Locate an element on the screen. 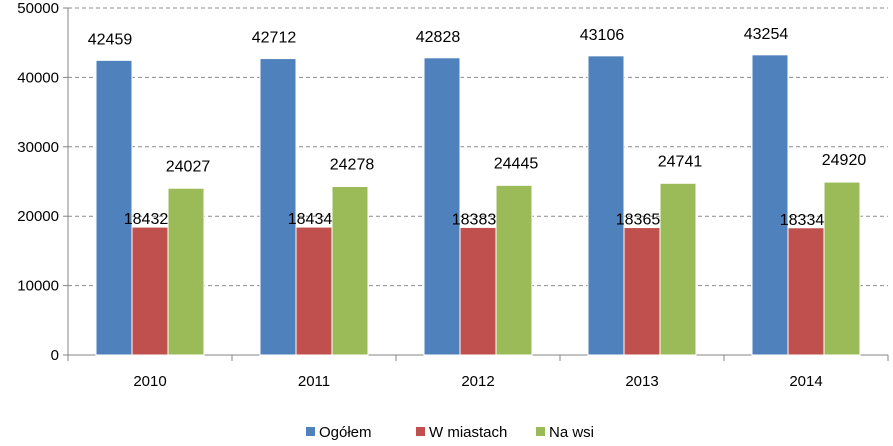 The height and width of the screenshot is (446, 893). y-tick-label: 40000 is located at coordinates (38, 77).